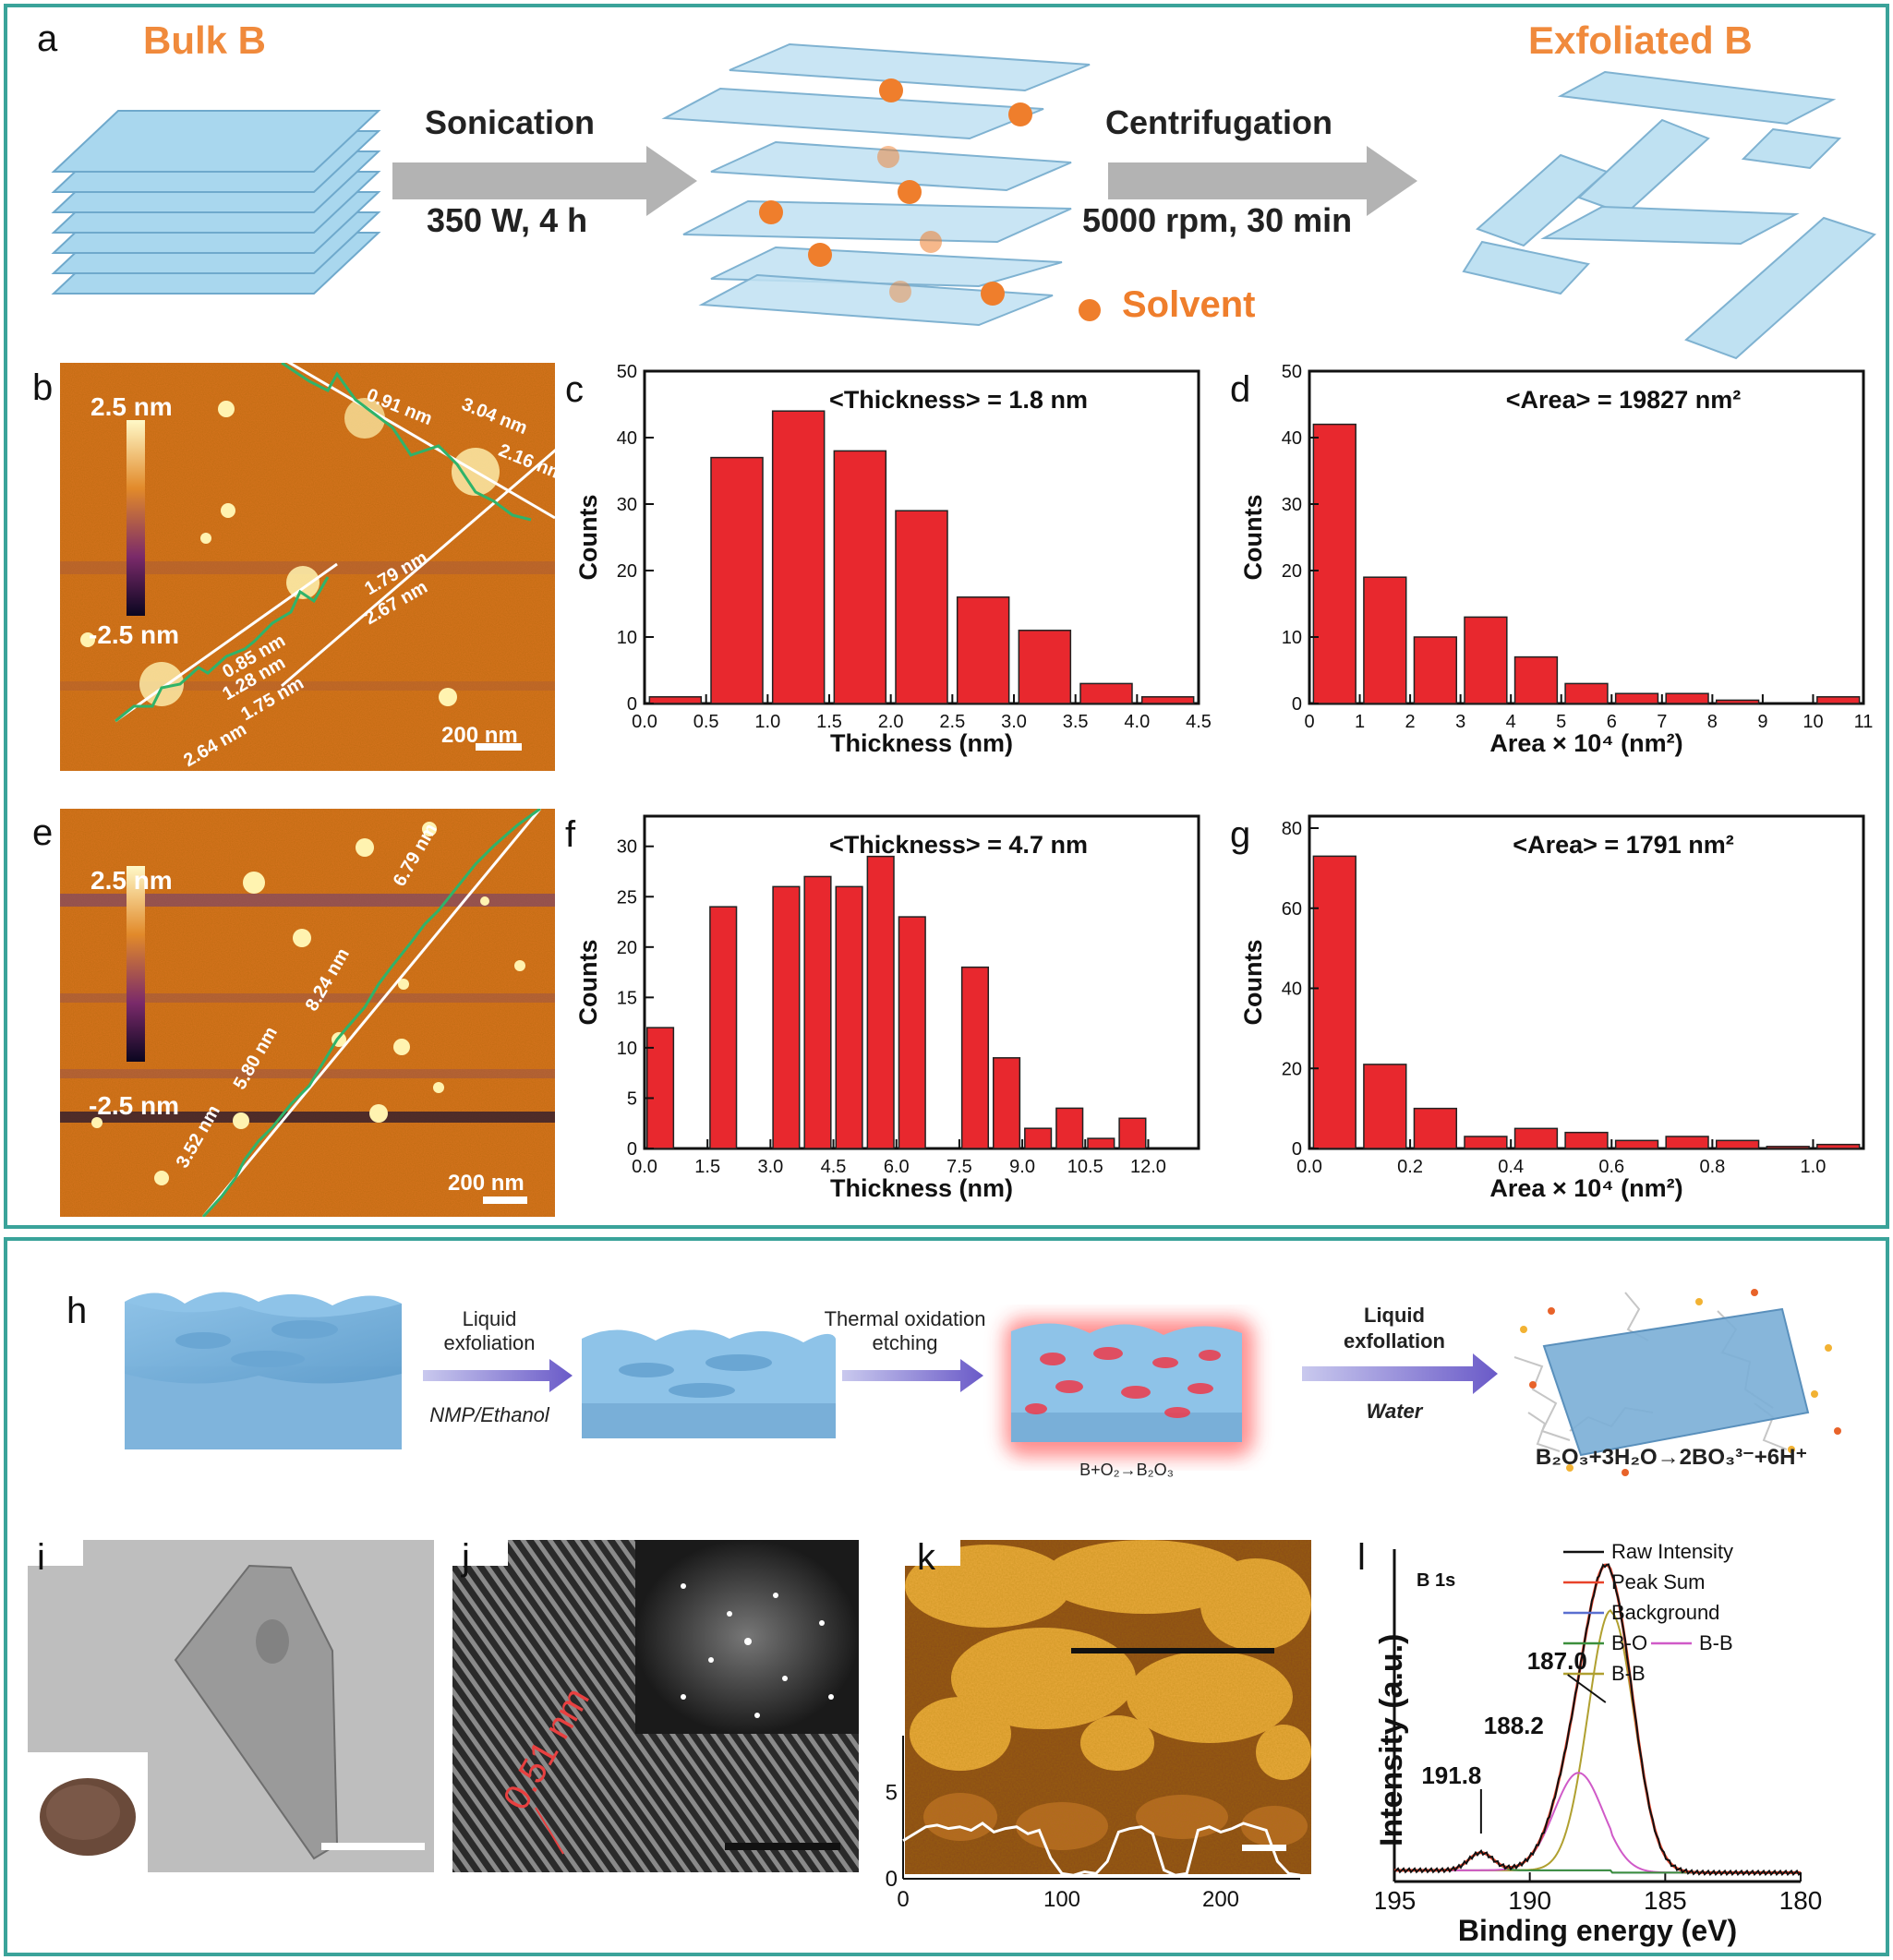 This screenshot has height=1960, width=1893. What do you see at coordinates (1292, 910) in the screenshot?
I see `y-tick-label: 60` at bounding box center [1292, 910].